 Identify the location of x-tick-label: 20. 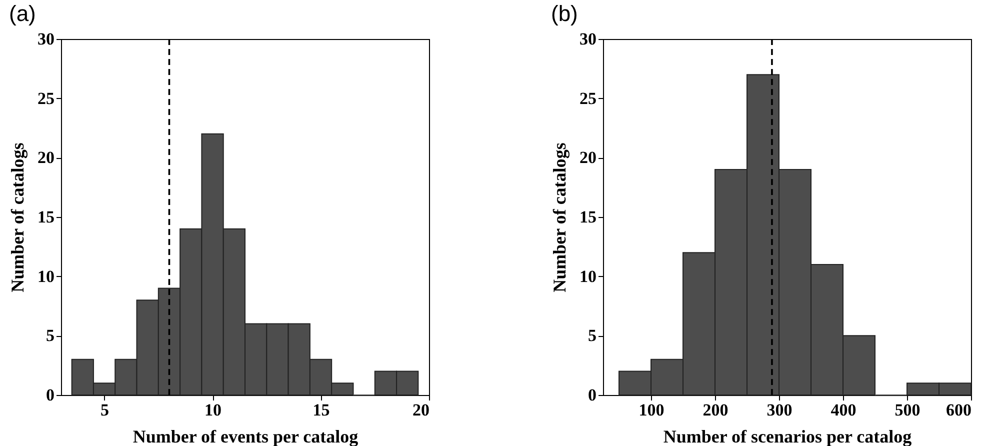
(421, 410).